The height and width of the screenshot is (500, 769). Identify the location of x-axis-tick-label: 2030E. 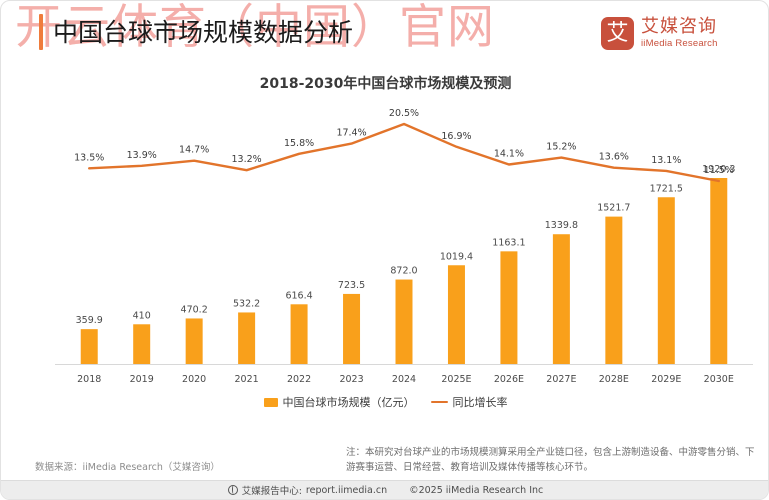
(719, 379).